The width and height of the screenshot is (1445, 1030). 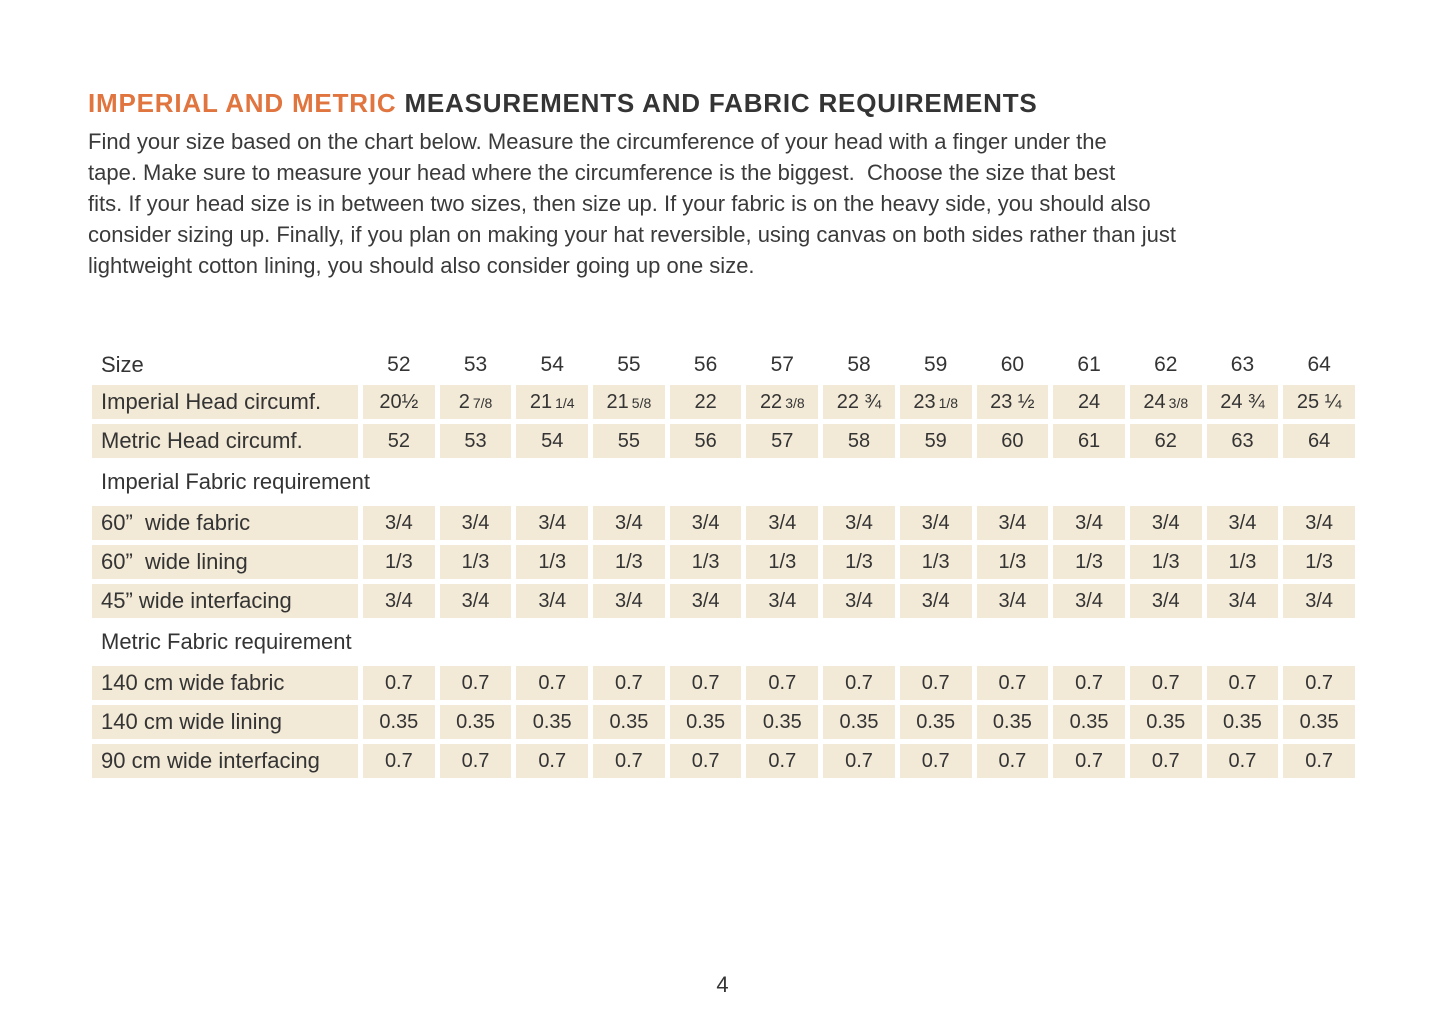 I want to click on row-label: 140 cm wide lining, so click(x=225, y=722).